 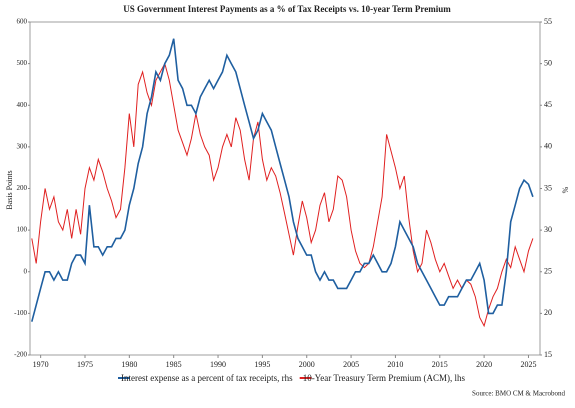 What do you see at coordinates (22, 63) in the screenshot?
I see `y-tick-label: 500` at bounding box center [22, 63].